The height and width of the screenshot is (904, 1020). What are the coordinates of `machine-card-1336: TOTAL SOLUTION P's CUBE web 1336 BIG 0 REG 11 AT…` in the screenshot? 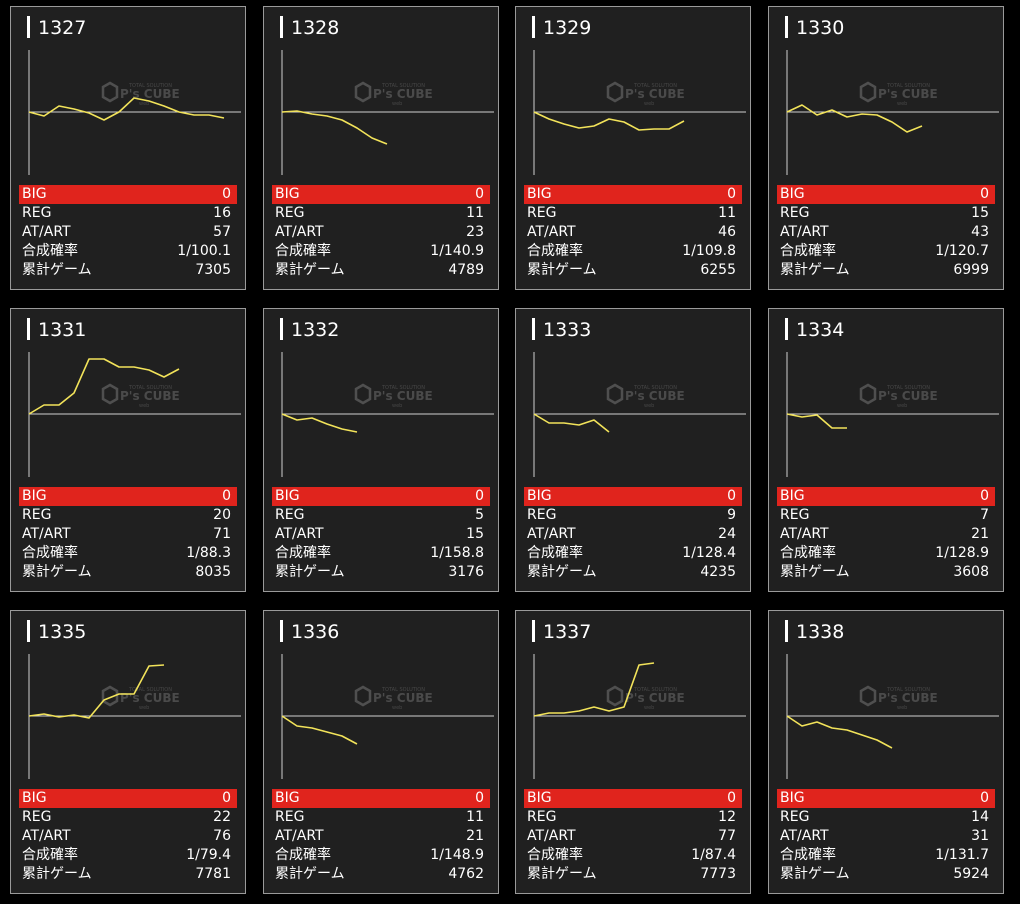 It's located at (381, 752).